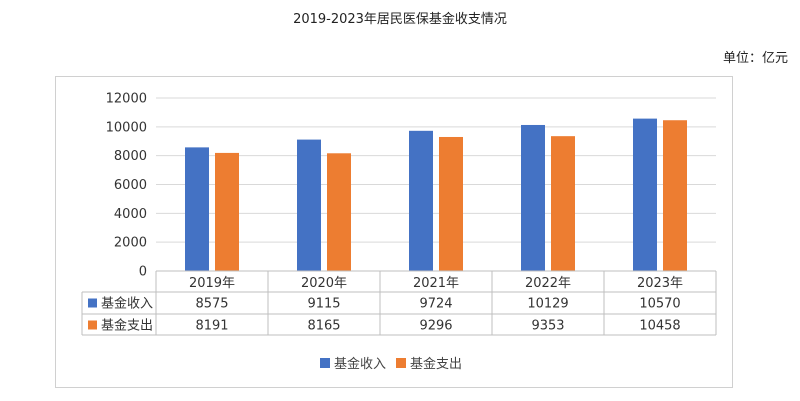 The width and height of the screenshot is (800, 401). Describe the element at coordinates (436, 364) in the screenshot. I see `legend-label: 基金支出` at that location.